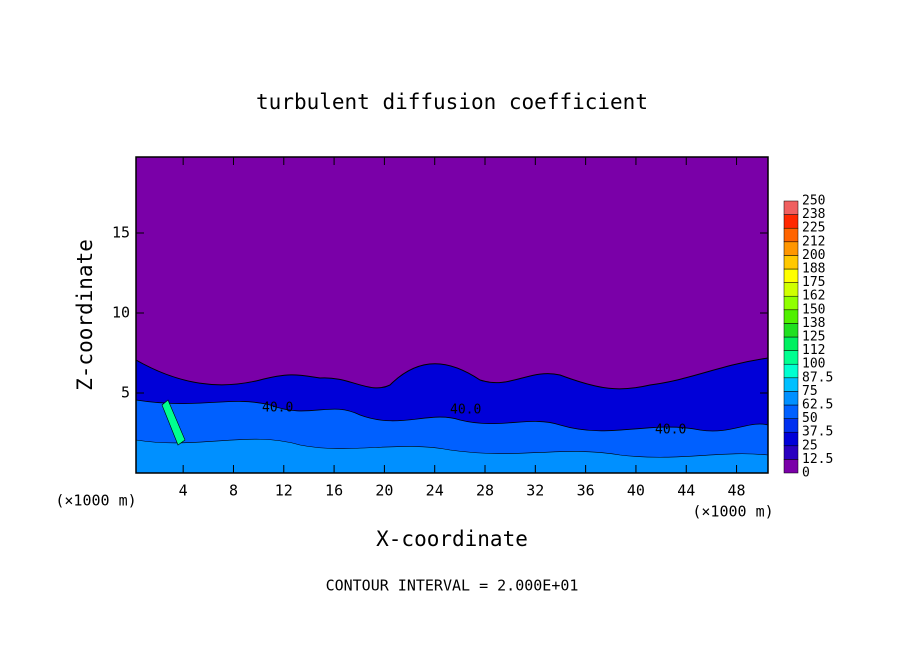 Image resolution: width=904 pixels, height=654 pixels. I want to click on x-tick-label: 16, so click(334, 491).